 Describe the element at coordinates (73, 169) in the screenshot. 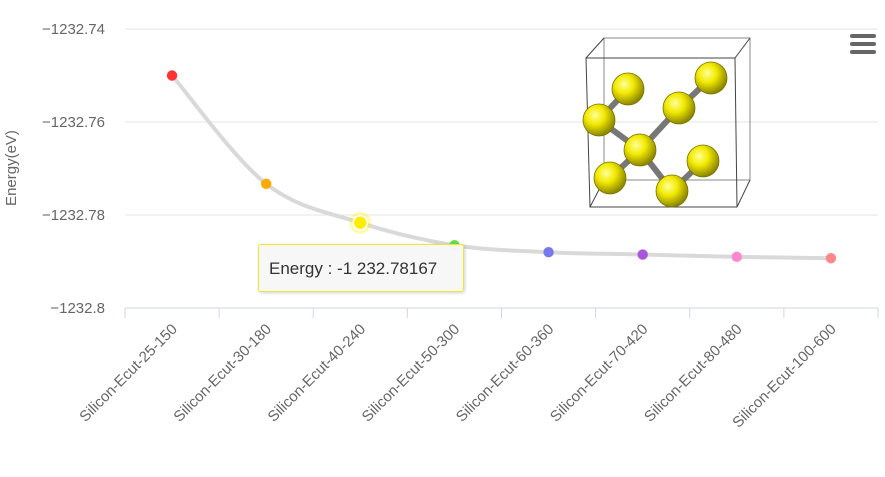

I see `y-axis-ticks: −1232.74 −1232.76 −1232.78 −1232.8` at that location.